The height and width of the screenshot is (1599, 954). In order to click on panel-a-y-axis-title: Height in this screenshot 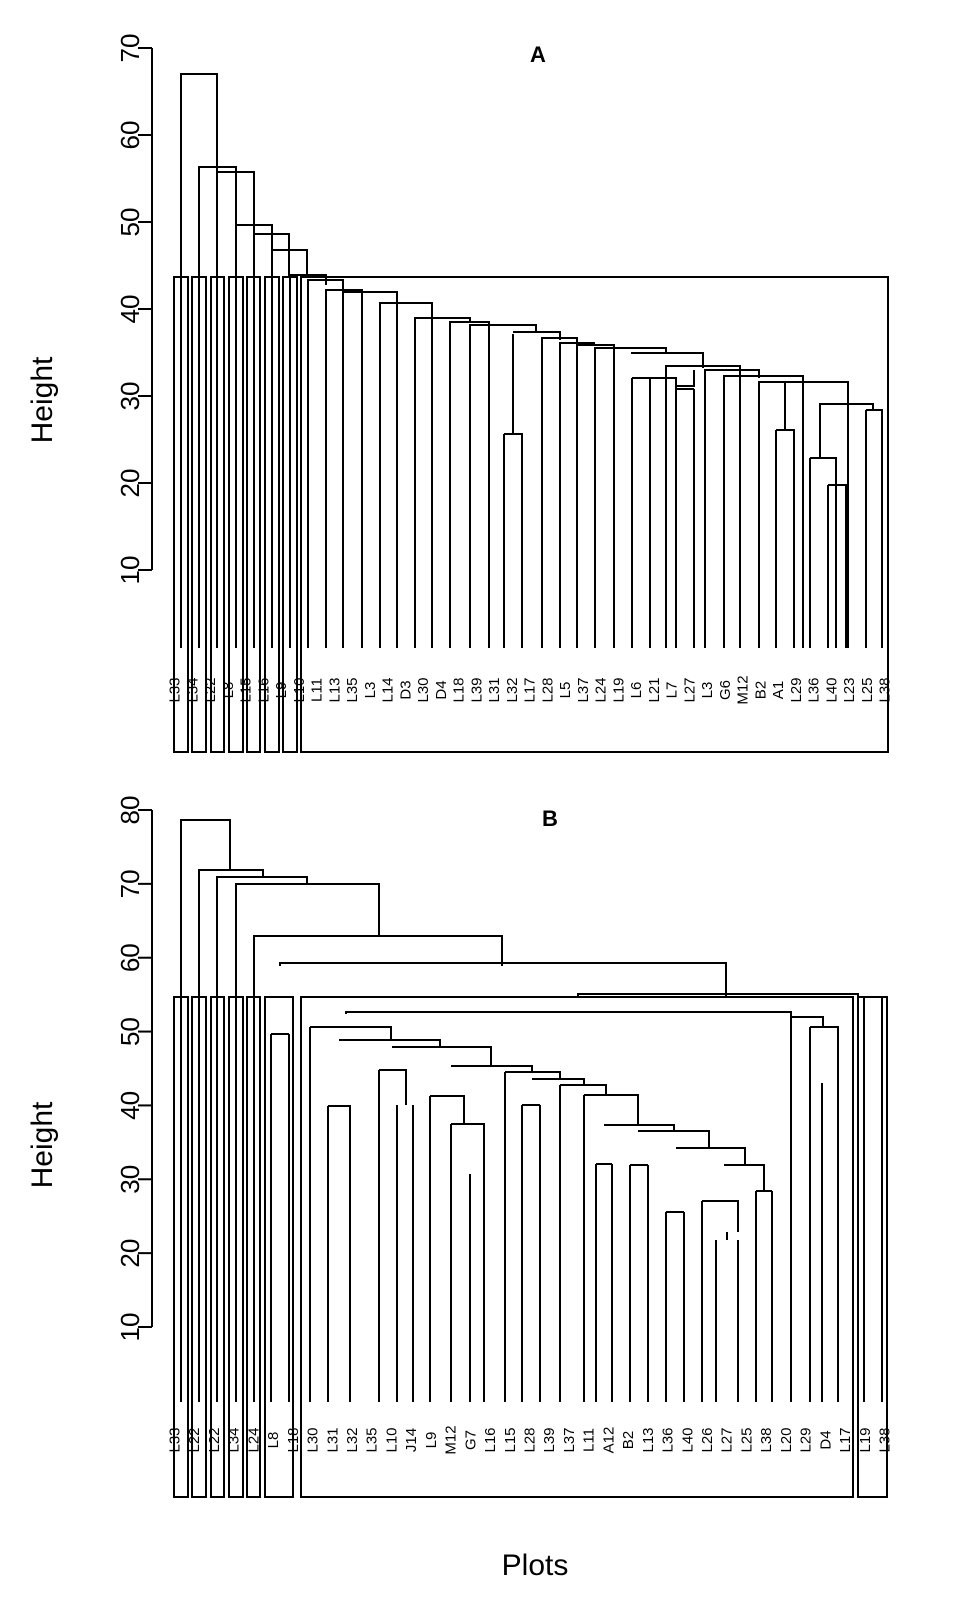, I will do `click(42, 399)`.